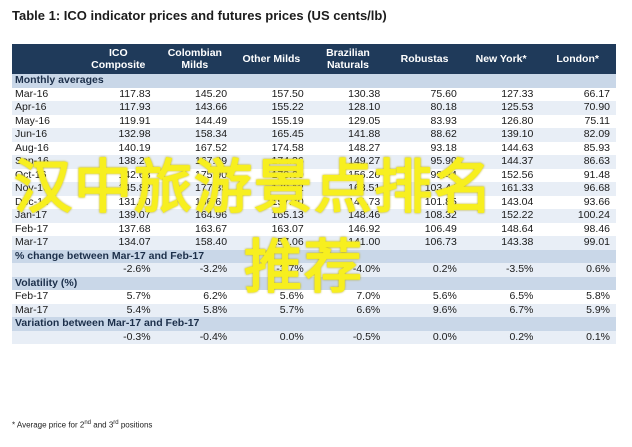 The height and width of the screenshot is (447, 632). Describe the element at coordinates (424, 310) in the screenshot. I see `table-cell: 9.6%` at that location.